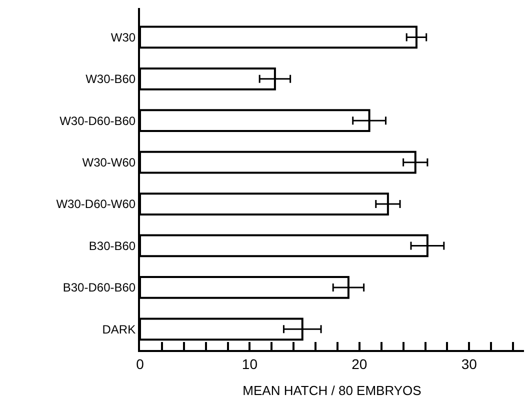 This screenshot has width=532, height=404. Describe the element at coordinates (112, 245) in the screenshot. I see `y-tick-label: B30-B60` at that location.